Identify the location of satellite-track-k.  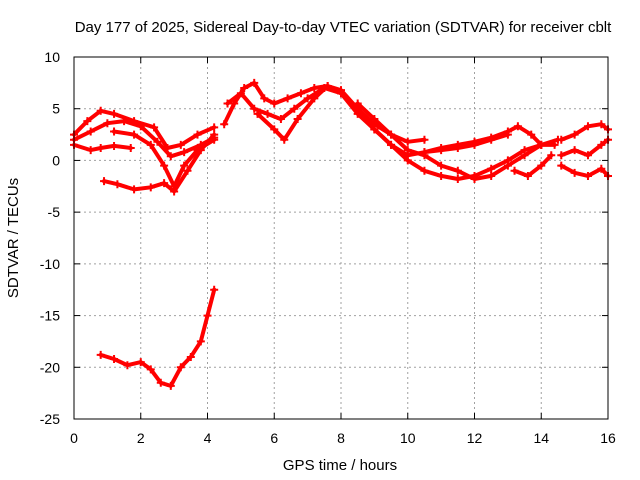
(489, 139).